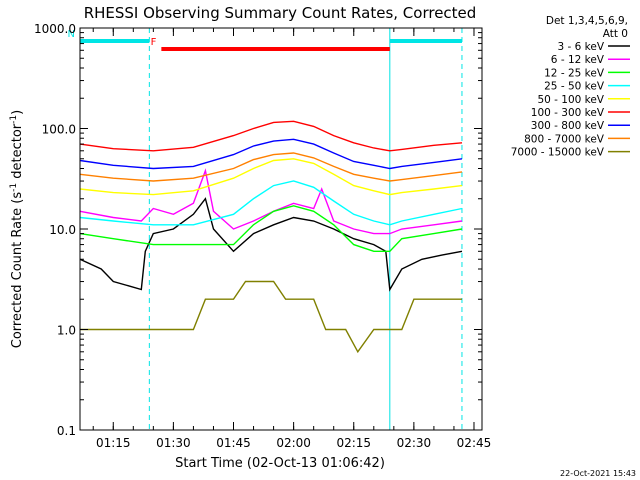  Describe the element at coordinates (66, 331) in the screenshot. I see `y-tick-label: 1.0` at that location.